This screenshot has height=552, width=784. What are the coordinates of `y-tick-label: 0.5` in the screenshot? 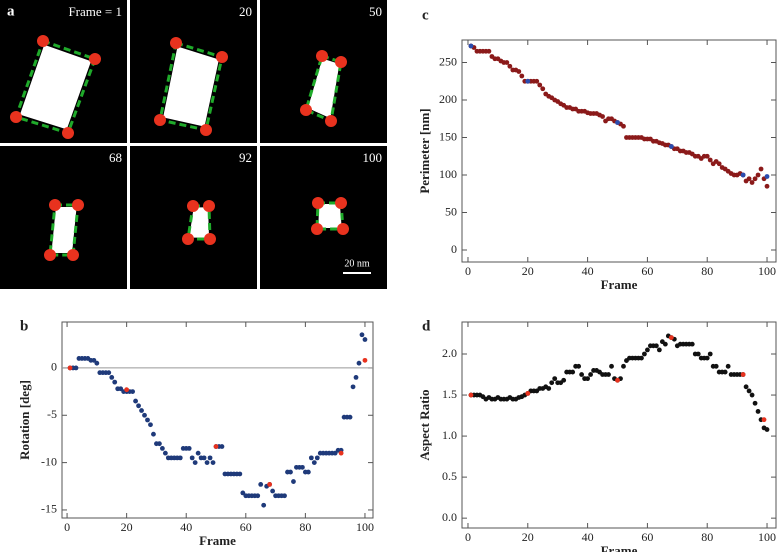 It's located at (449, 476).